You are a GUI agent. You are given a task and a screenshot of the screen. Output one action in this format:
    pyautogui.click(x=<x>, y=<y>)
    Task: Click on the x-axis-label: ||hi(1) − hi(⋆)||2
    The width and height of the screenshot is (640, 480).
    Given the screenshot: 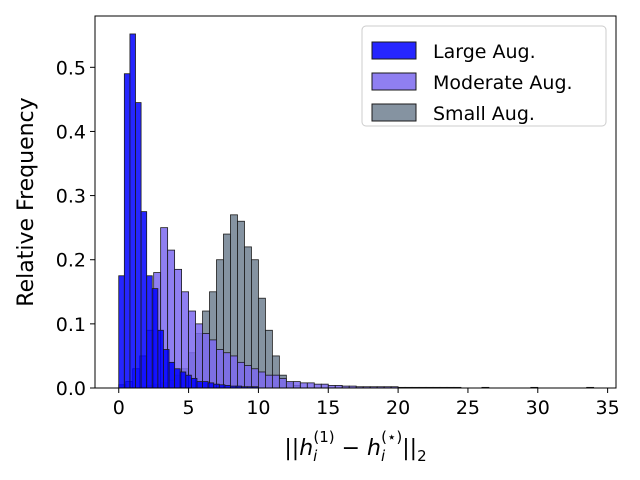 What is the action you would take?
    pyautogui.click(x=355, y=446)
    